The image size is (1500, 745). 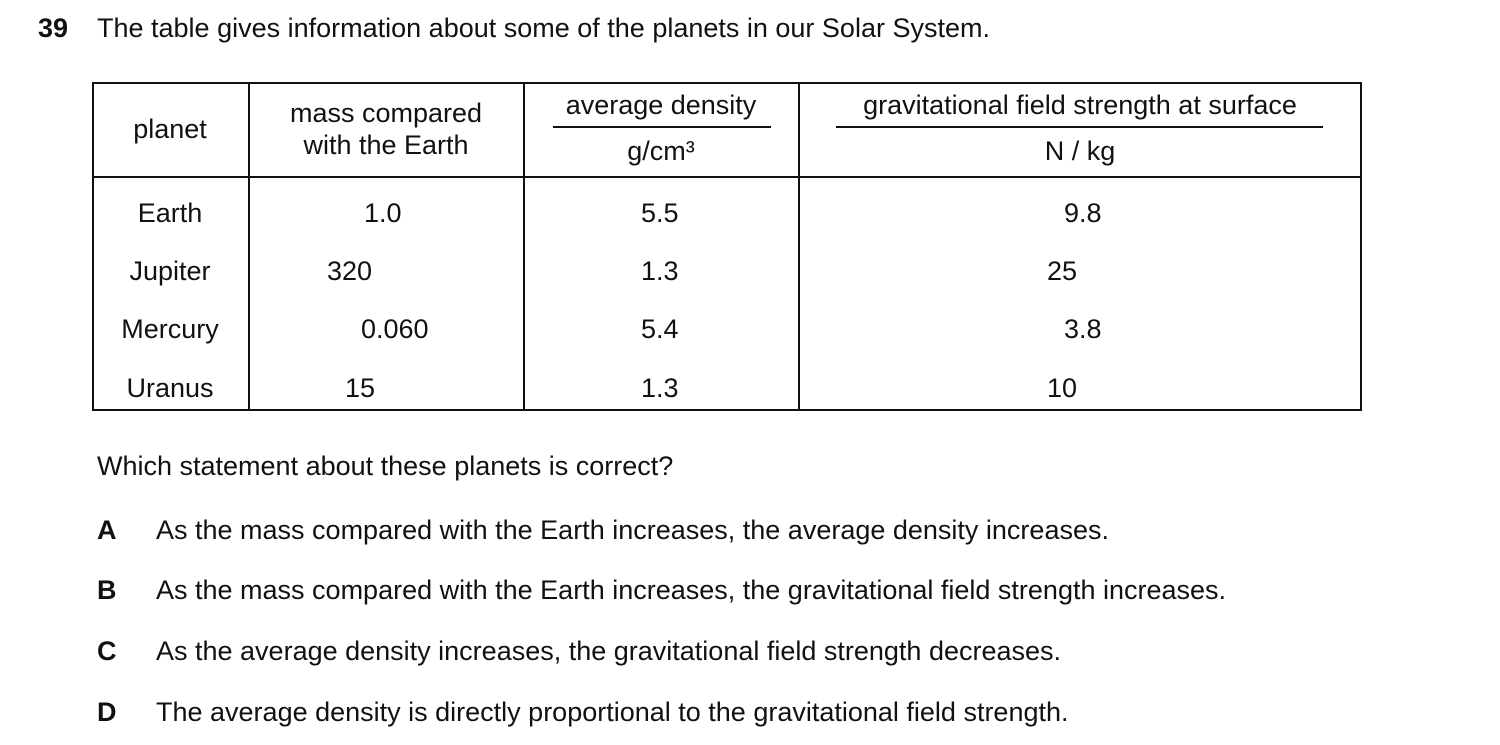 What do you see at coordinates (1062, 271) in the screenshot?
I see `table-cell: 25` at bounding box center [1062, 271].